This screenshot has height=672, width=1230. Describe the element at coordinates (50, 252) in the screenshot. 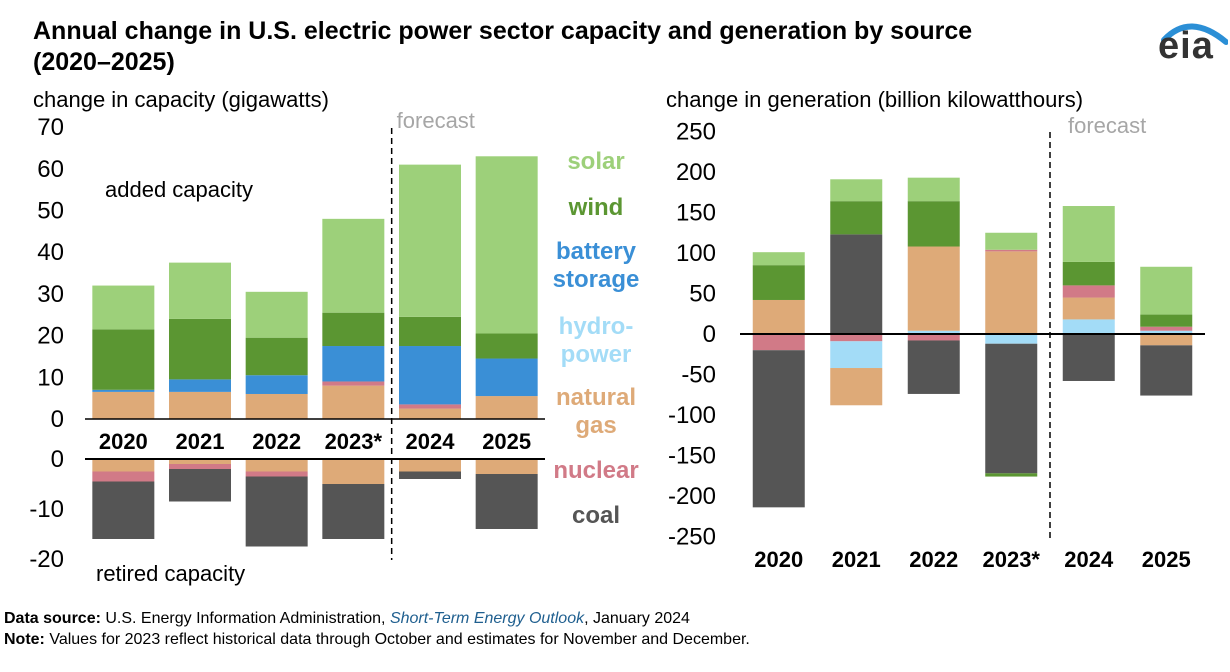

I see `left-y-tick-added: 40` at that location.